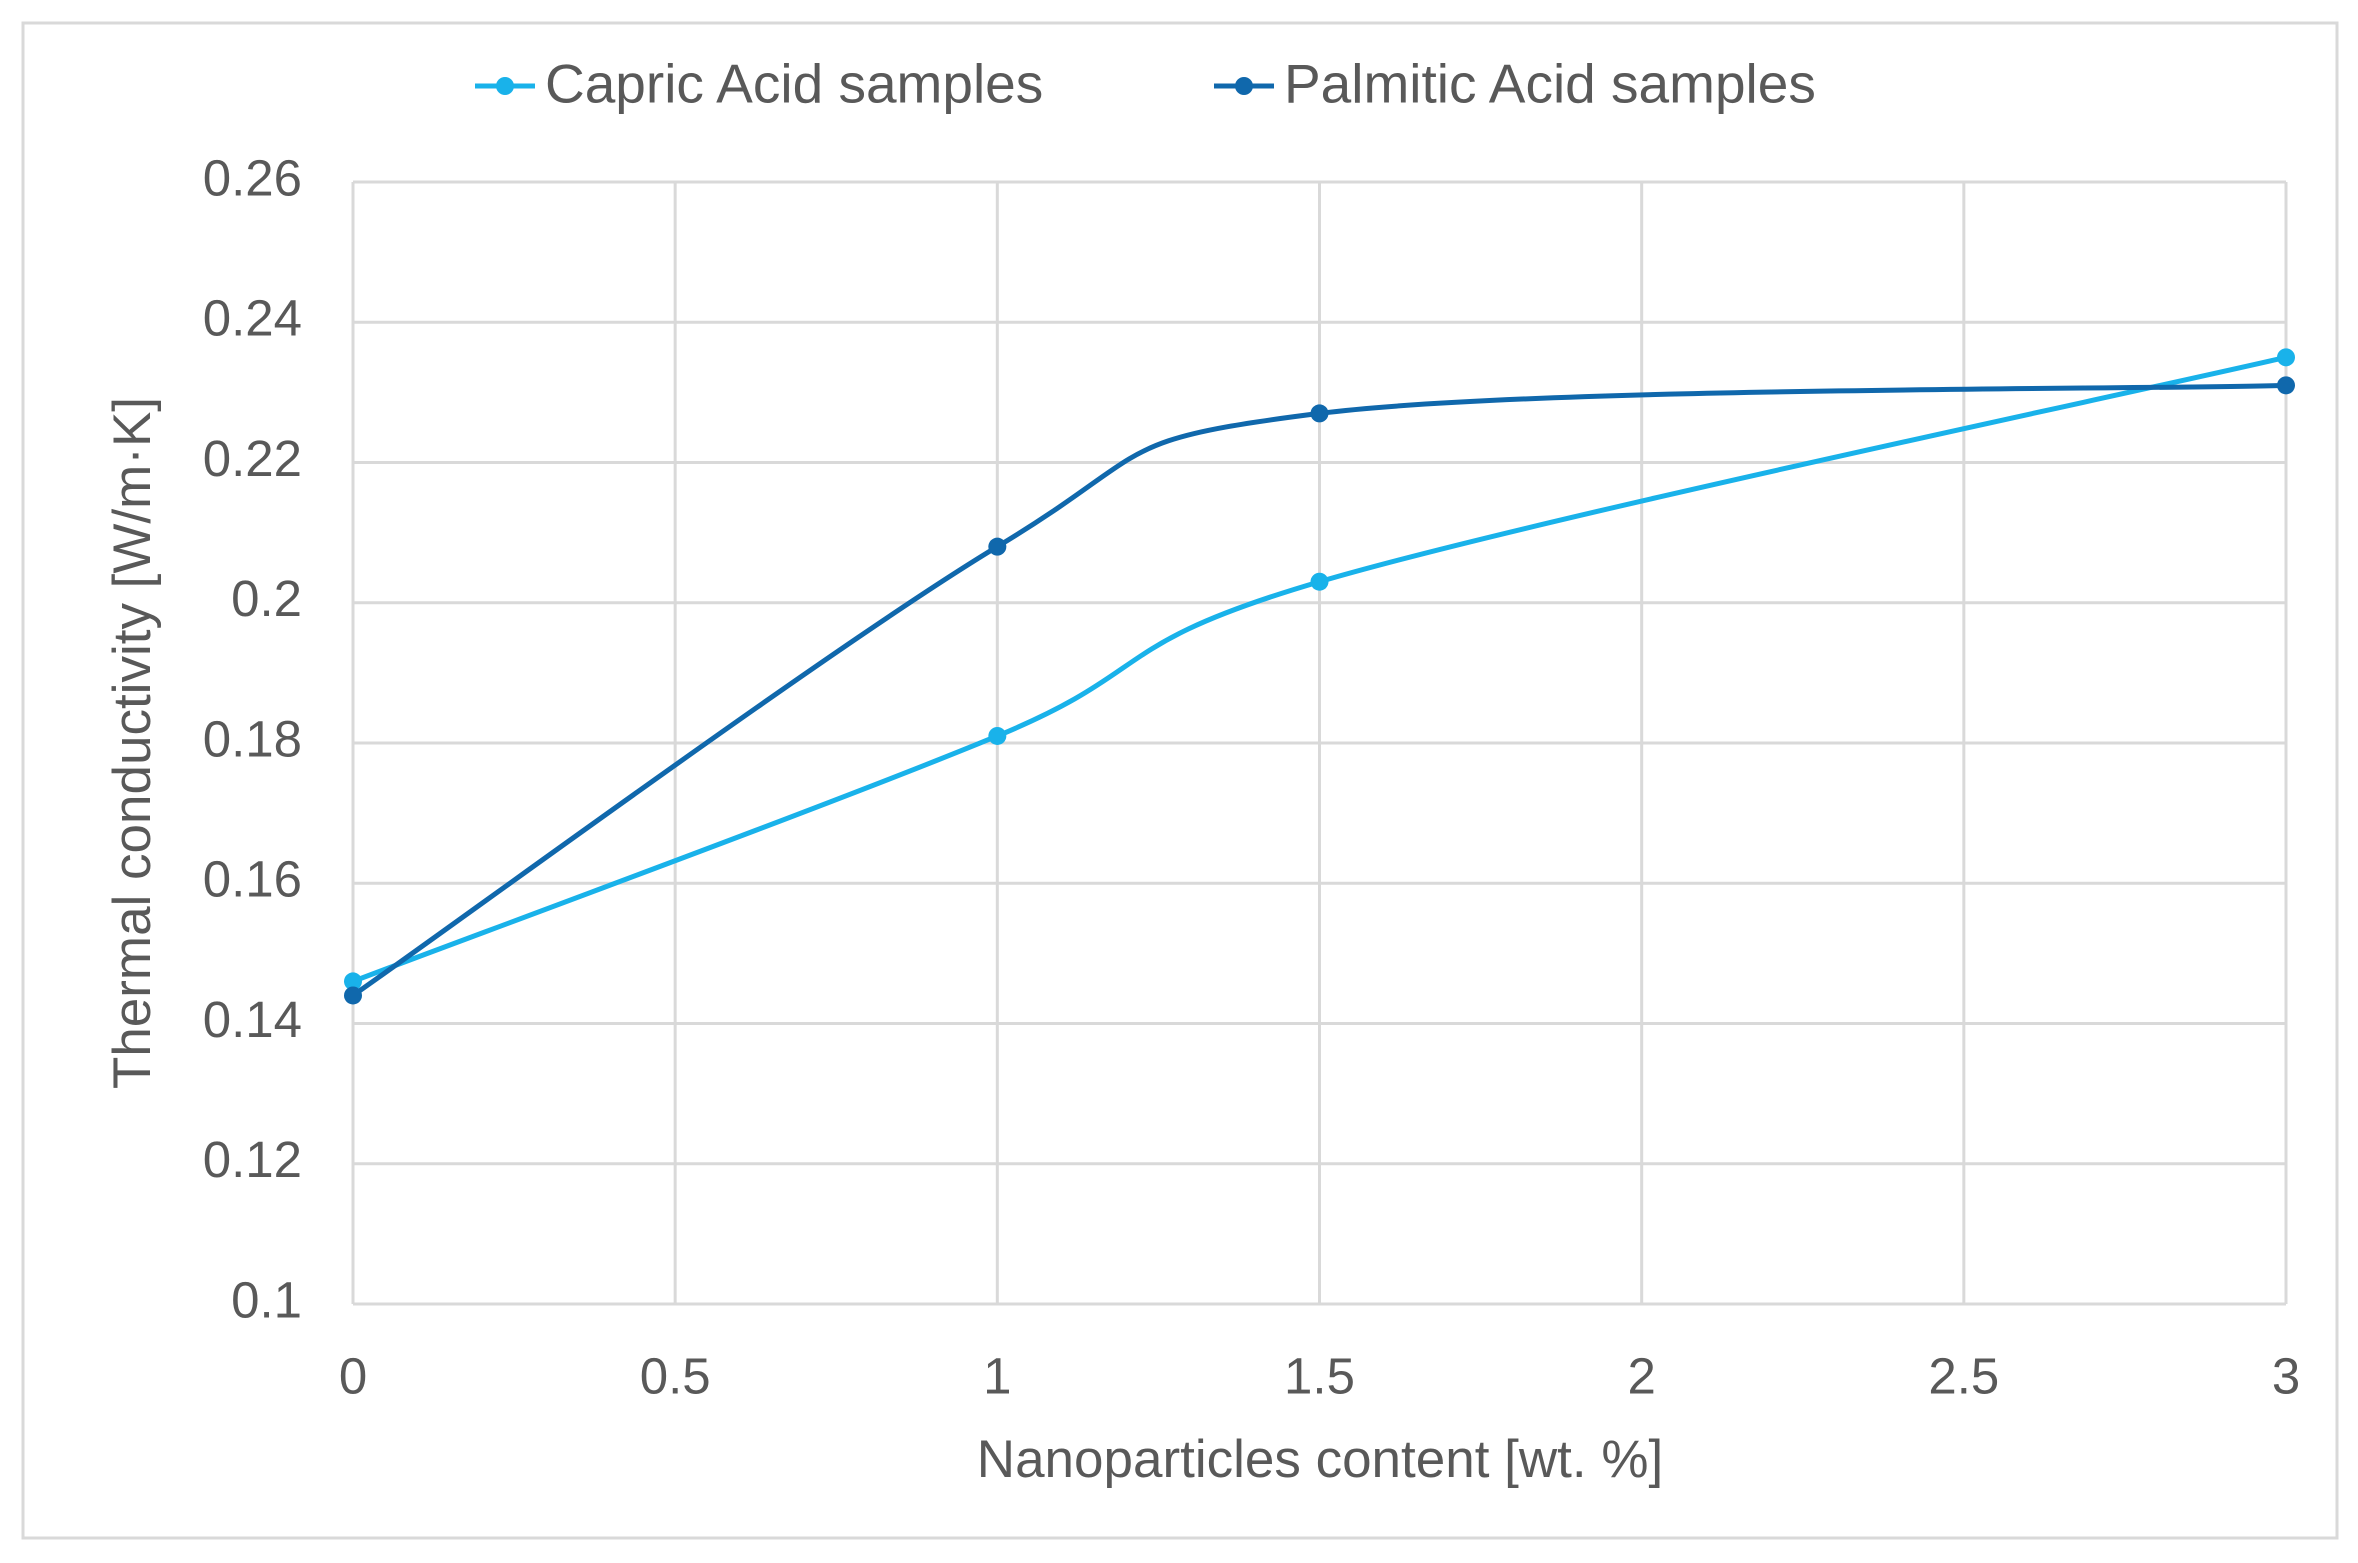 This screenshot has height=1563, width=2358. What do you see at coordinates (2286, 1375) in the screenshot?
I see `x-tick-label: 3` at bounding box center [2286, 1375].